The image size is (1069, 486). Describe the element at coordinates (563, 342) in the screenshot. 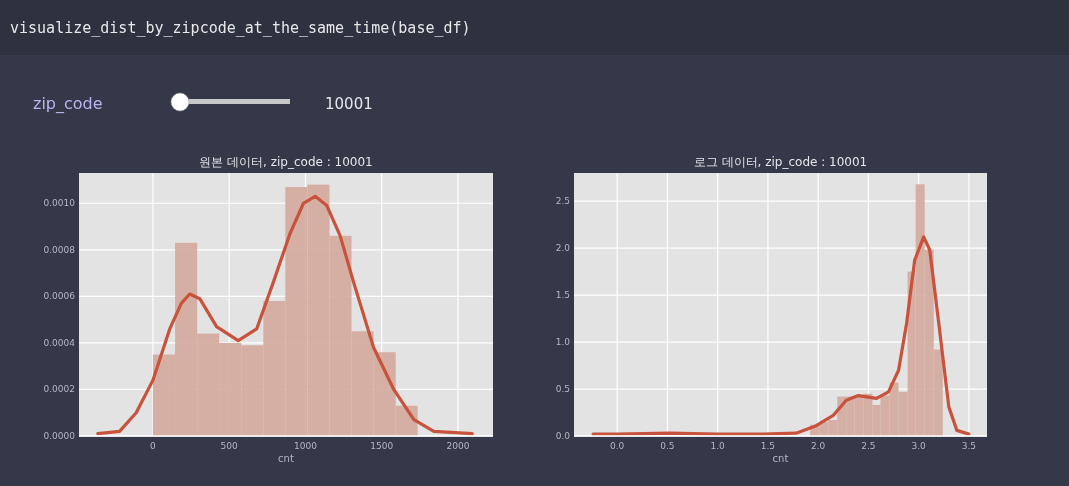

I see `y-tick-label: 1.0` at that location.